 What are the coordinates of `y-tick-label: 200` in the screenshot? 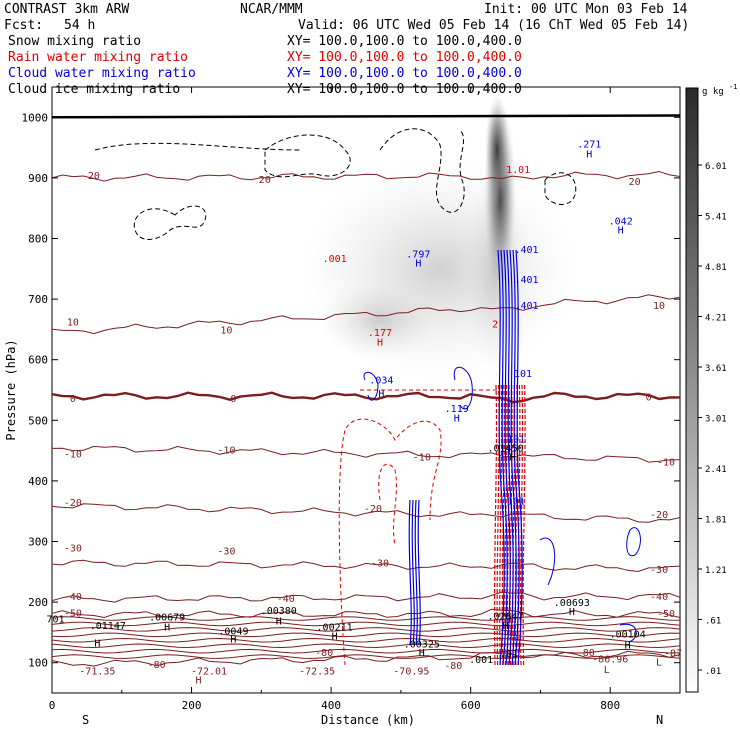 It's located at (38, 602).